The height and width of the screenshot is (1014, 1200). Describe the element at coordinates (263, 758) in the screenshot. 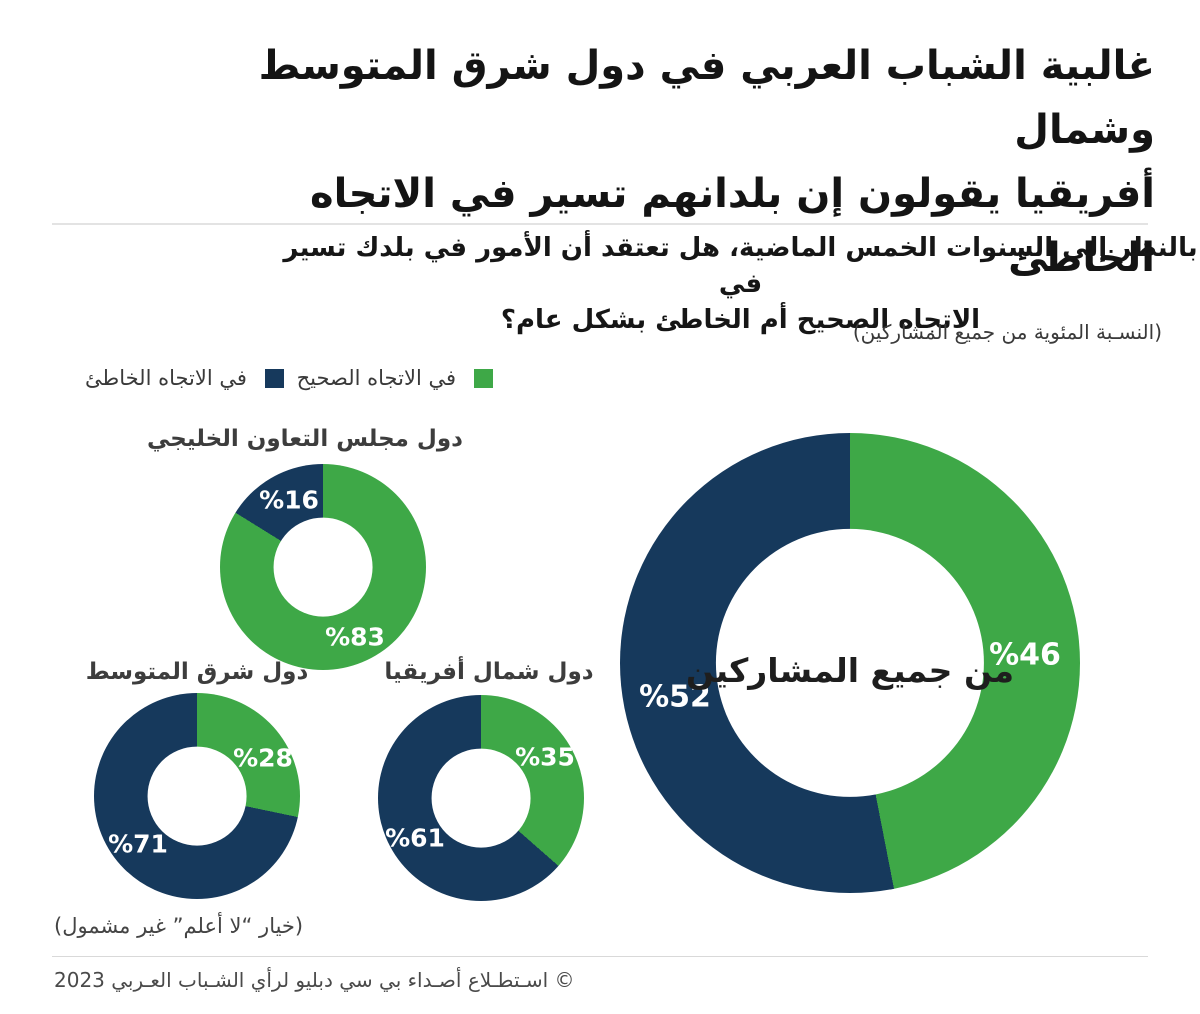

I see `east-med-right-direction-value: %28` at that location.